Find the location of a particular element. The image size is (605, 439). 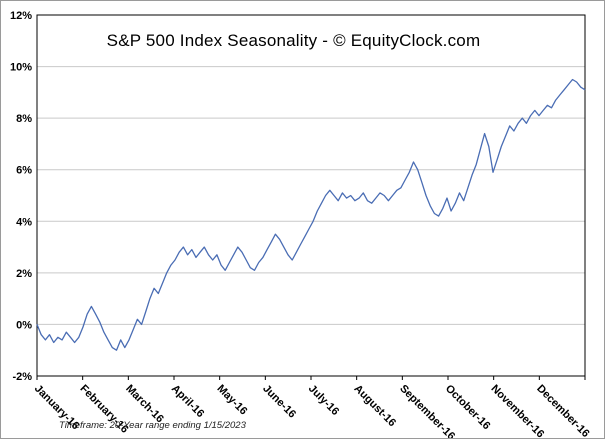

x-axis-tick-label: March-16 is located at coordinates (144, 404).